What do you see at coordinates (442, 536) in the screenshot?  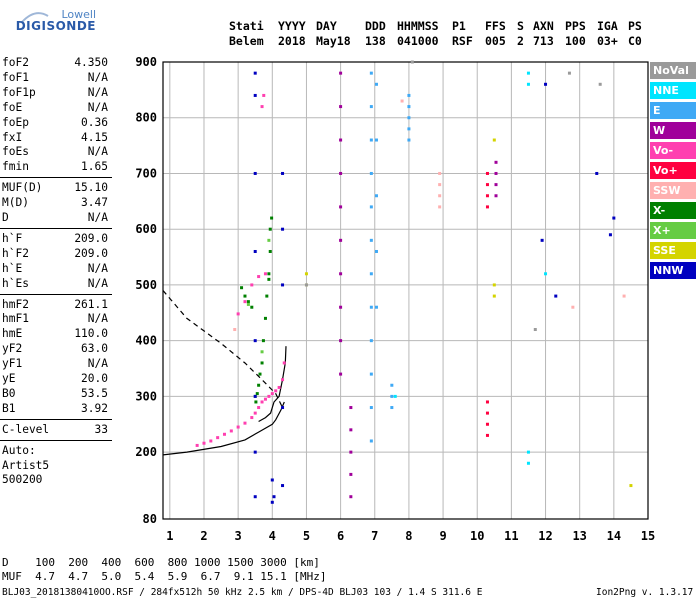 I see `x-tick-label: 9` at bounding box center [442, 536].